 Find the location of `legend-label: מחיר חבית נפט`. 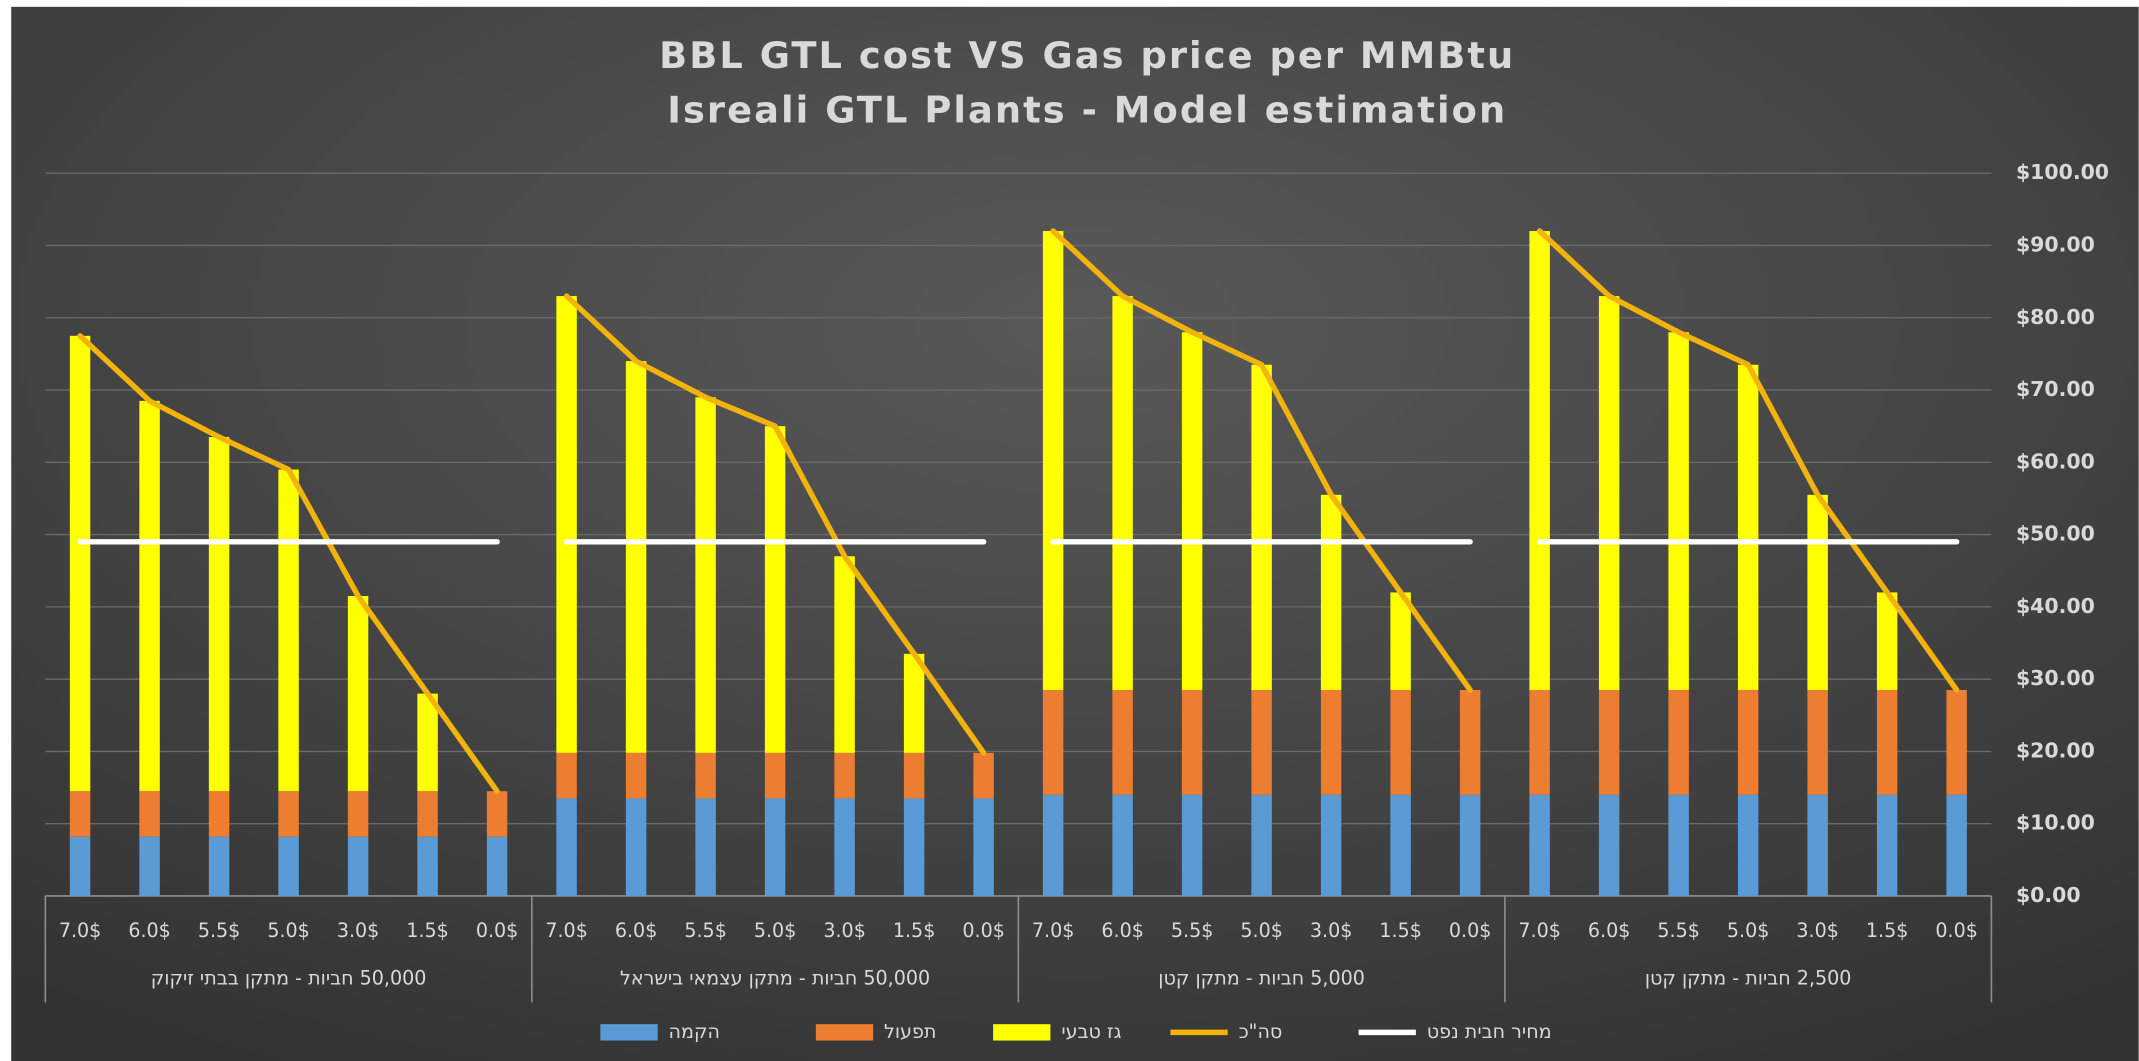

legend-label: מחיר חבית נפט is located at coordinates (1489, 1031).